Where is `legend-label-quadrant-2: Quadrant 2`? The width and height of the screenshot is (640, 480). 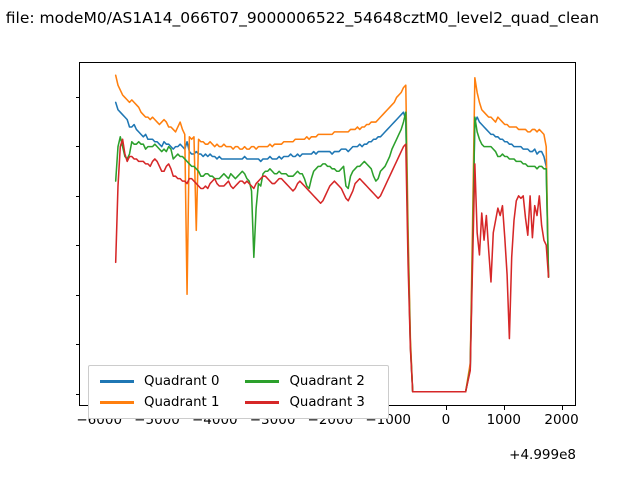 legend-label-quadrant-2: Quadrant 2 is located at coordinates (327, 381).